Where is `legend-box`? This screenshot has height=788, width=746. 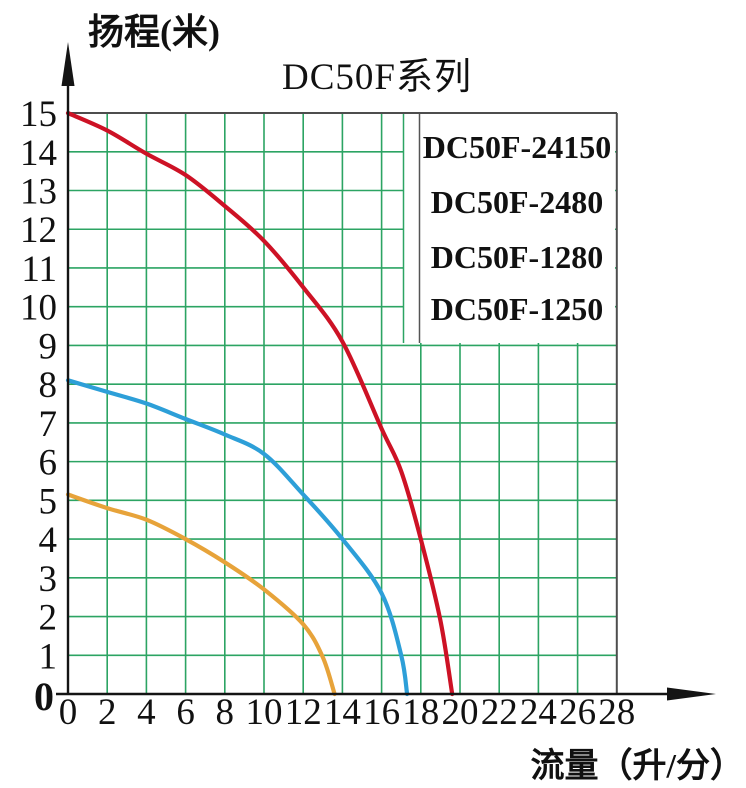
legend-box is located at coordinates (509, 228).